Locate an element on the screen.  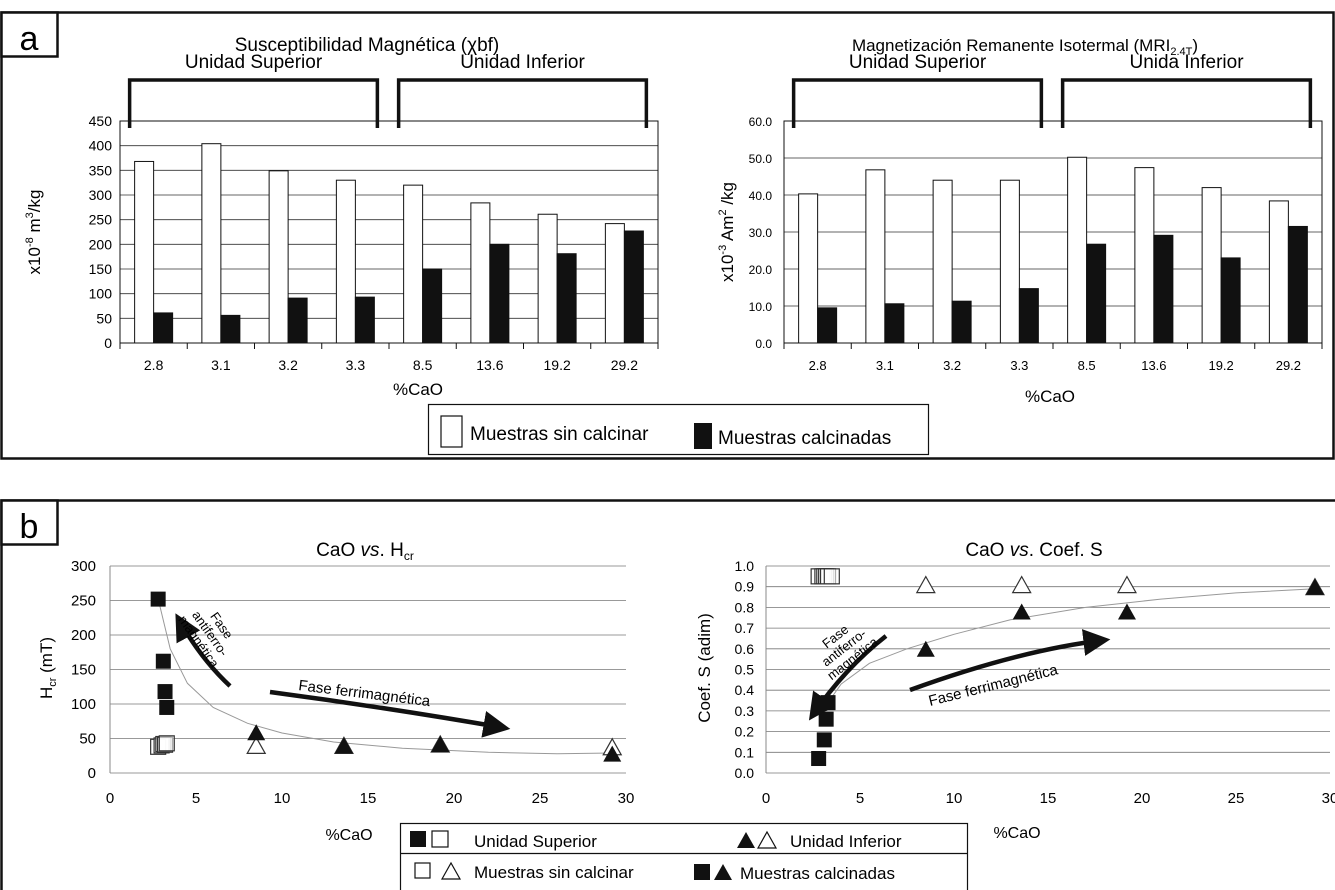
square-open-point is located at coordinates (831, 576).